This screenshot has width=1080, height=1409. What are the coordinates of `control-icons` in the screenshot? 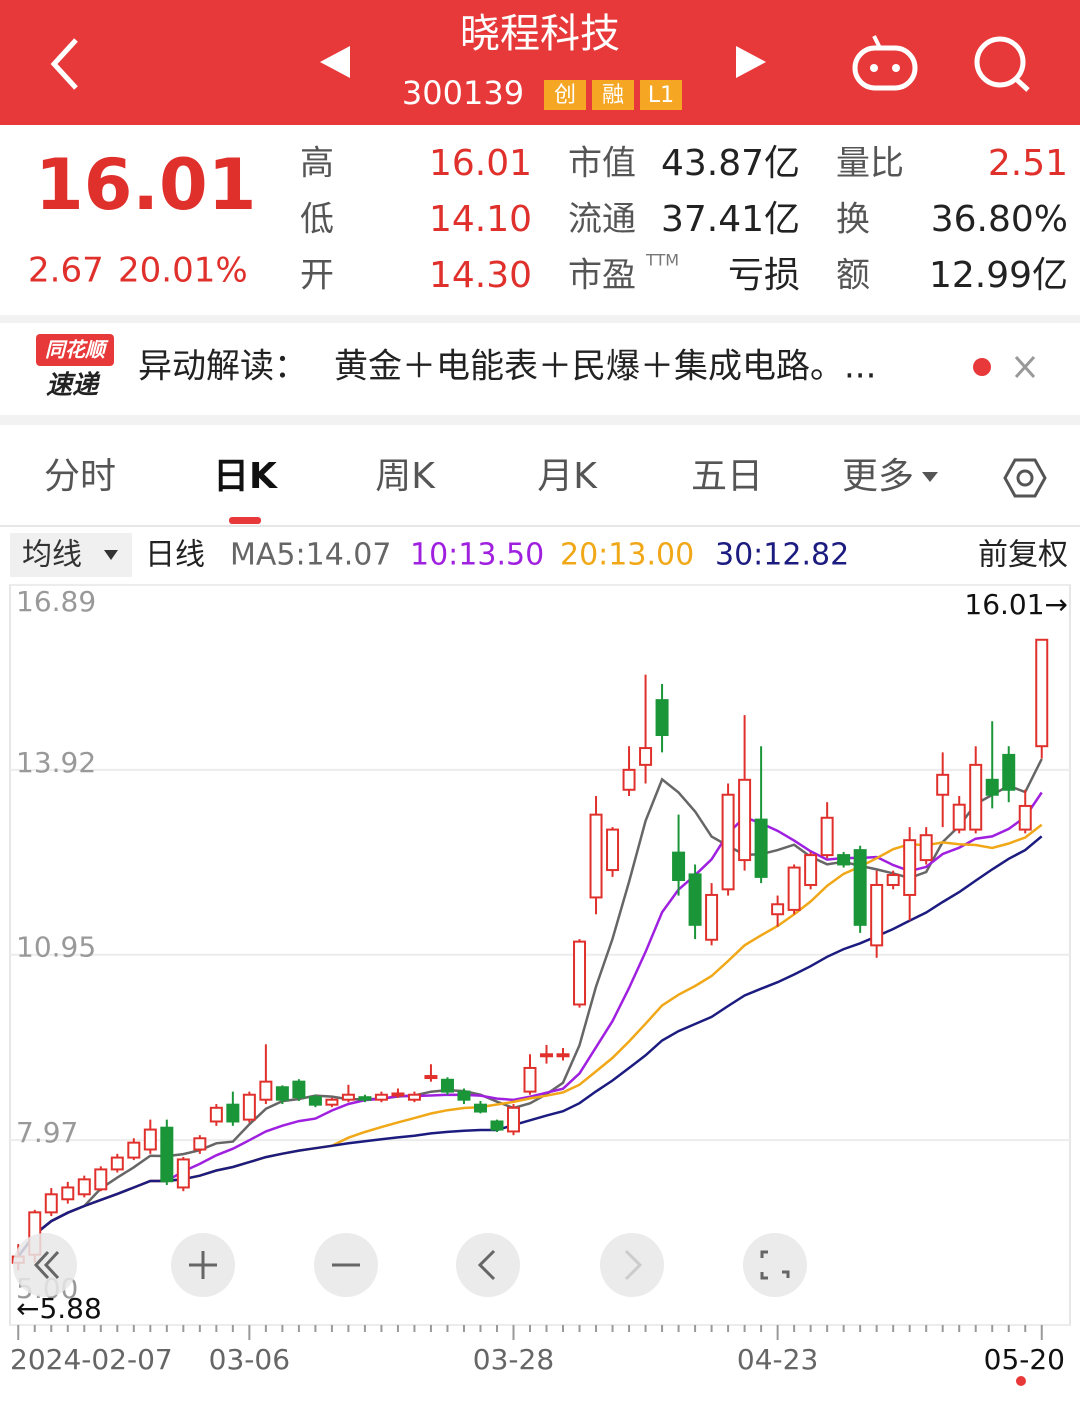 It's located at (411, 1265).